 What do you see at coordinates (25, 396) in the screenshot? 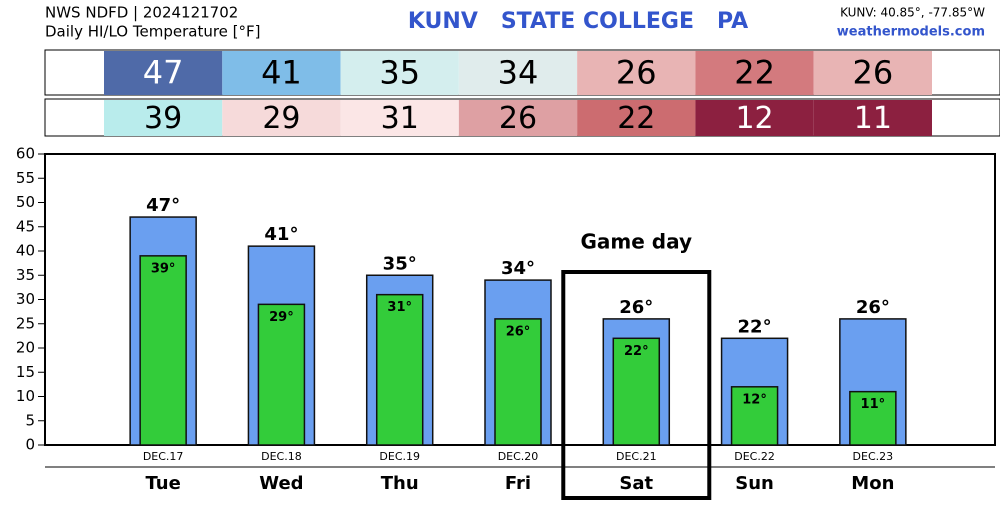
I see `y-tick-label: 10` at bounding box center [25, 396].